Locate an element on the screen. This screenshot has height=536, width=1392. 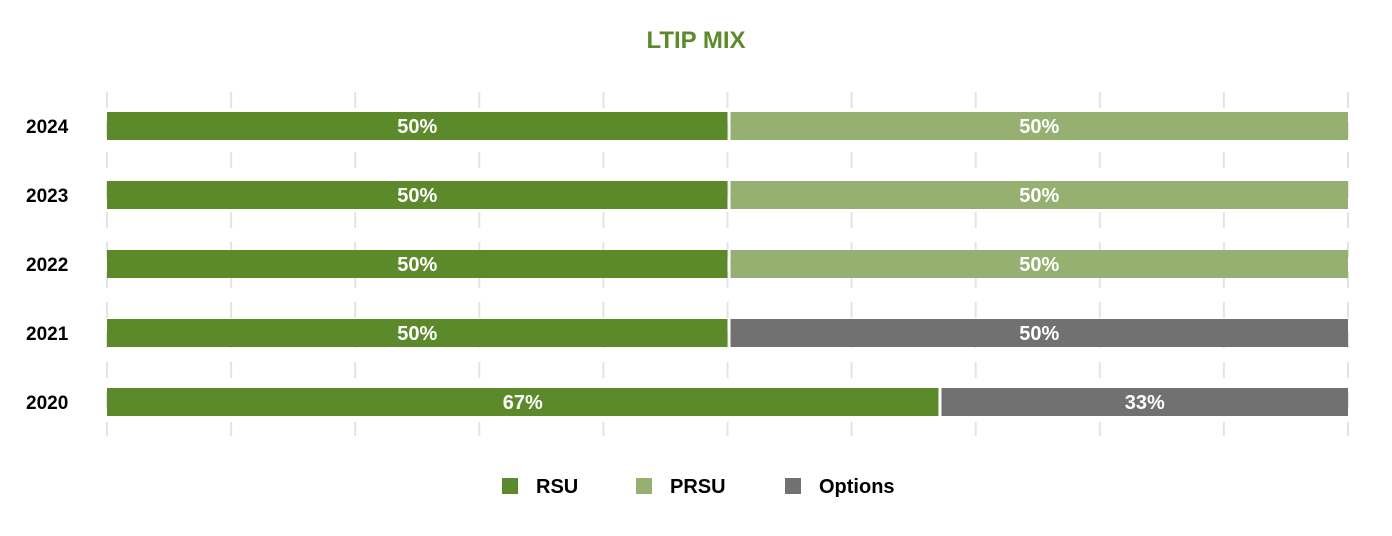
legend-label-options: Options is located at coordinates (857, 487).